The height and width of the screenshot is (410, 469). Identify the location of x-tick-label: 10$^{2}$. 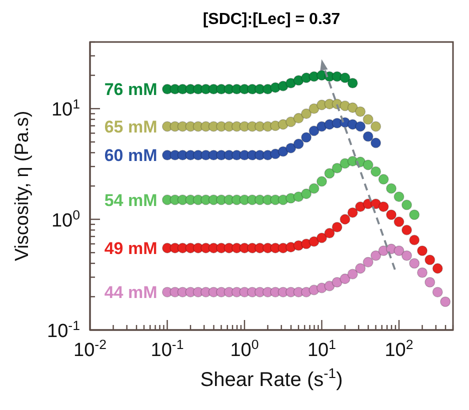
(399, 348).